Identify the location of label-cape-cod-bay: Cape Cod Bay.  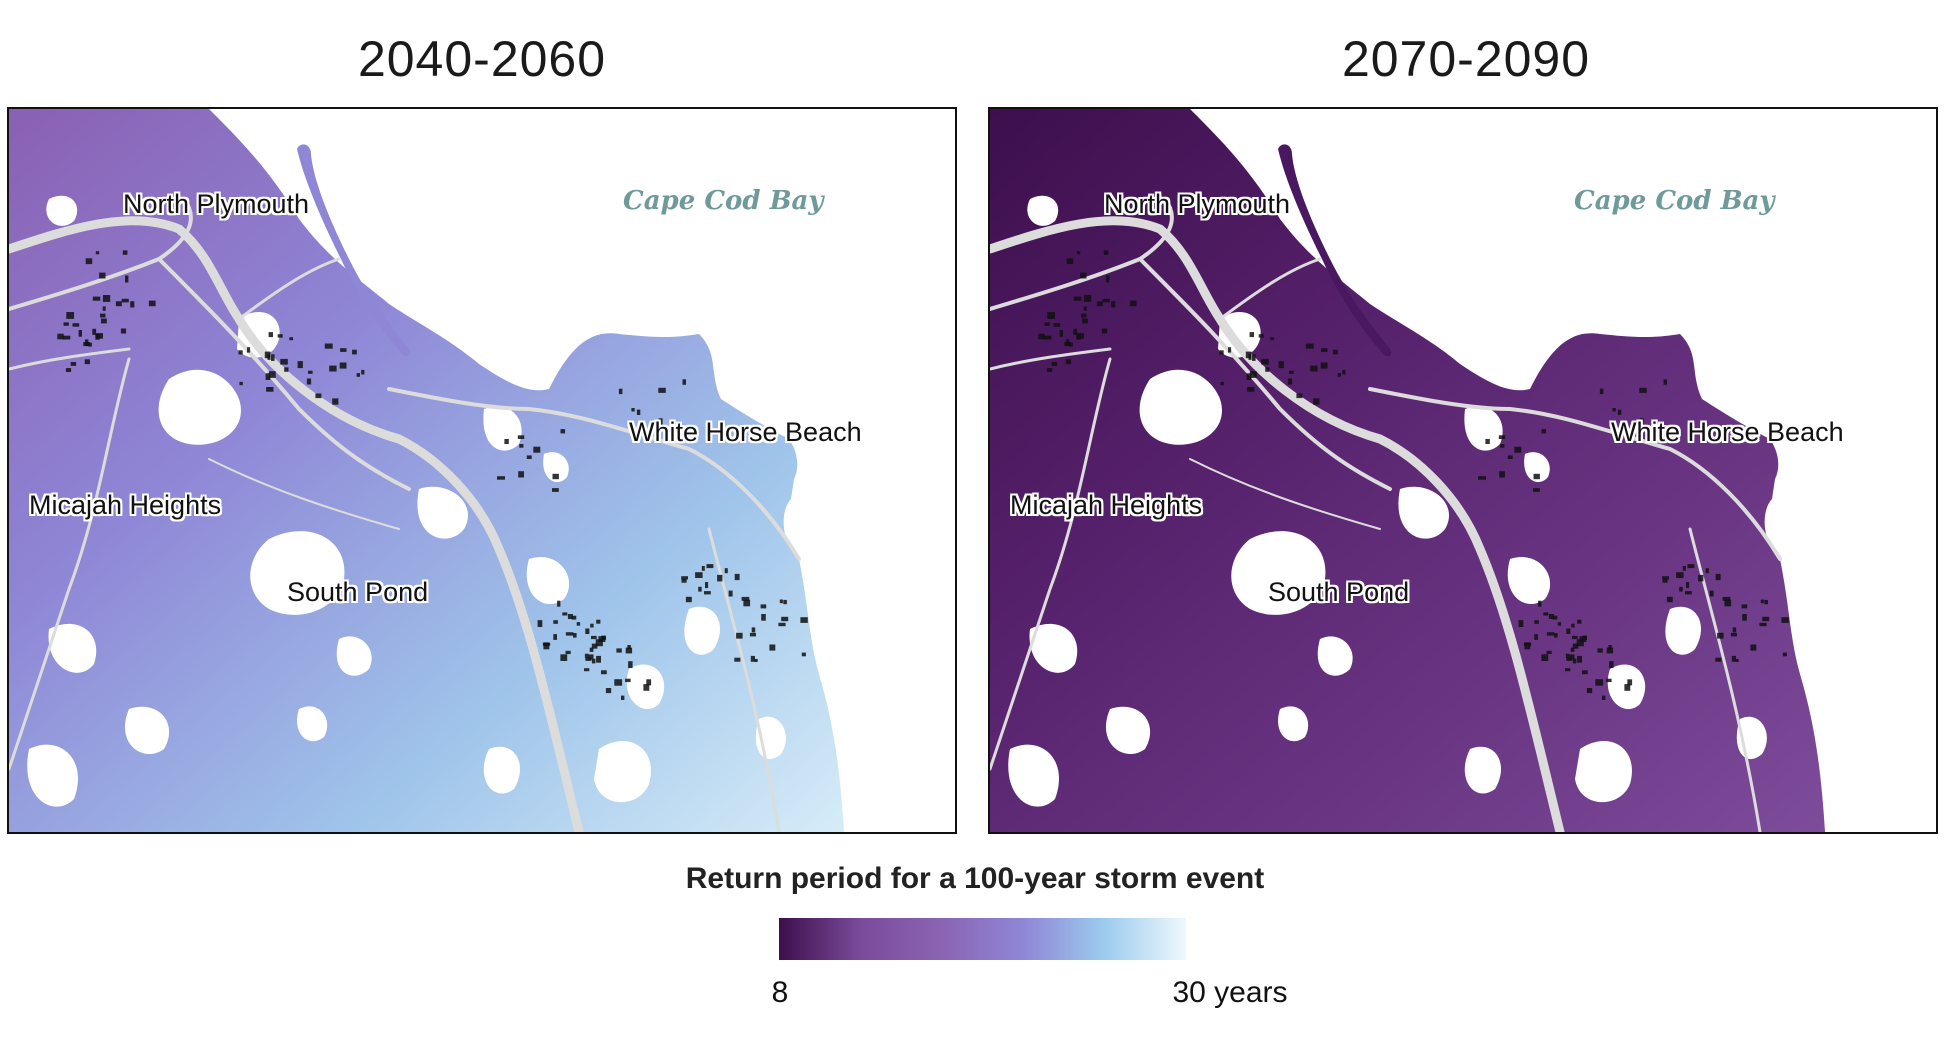
(723, 201).